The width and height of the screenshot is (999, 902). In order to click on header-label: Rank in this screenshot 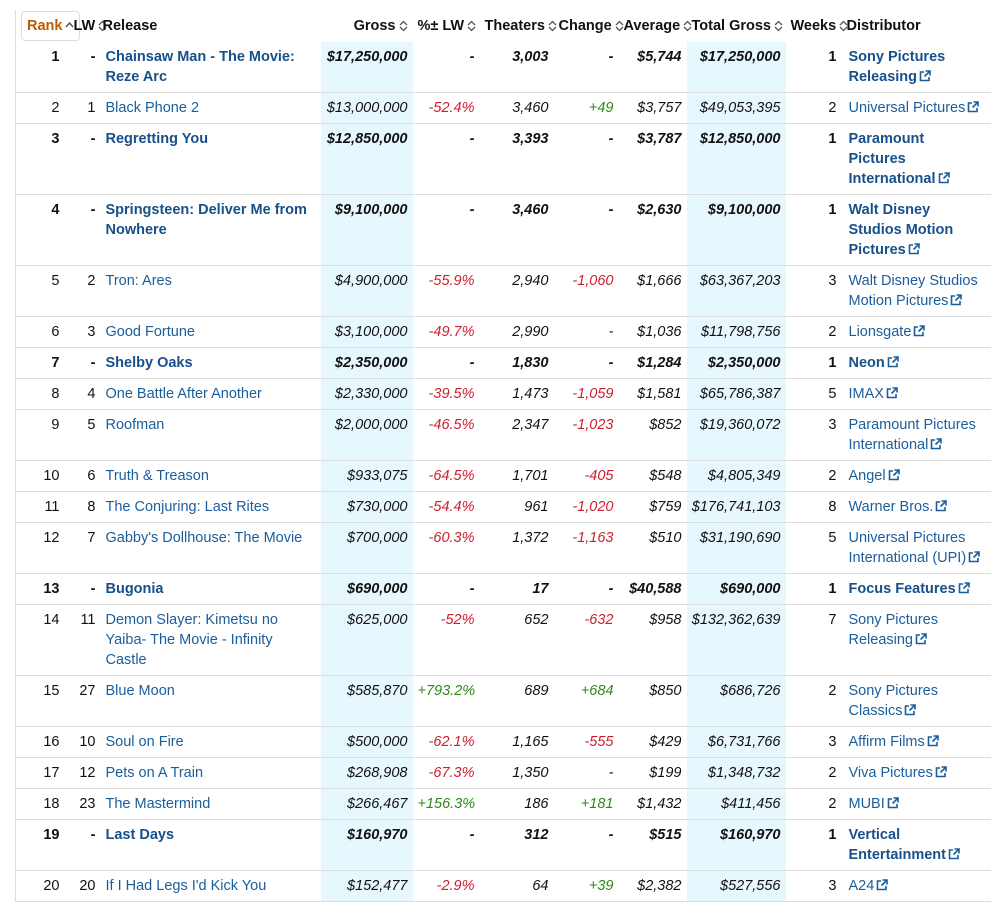, I will do `click(45, 26)`.